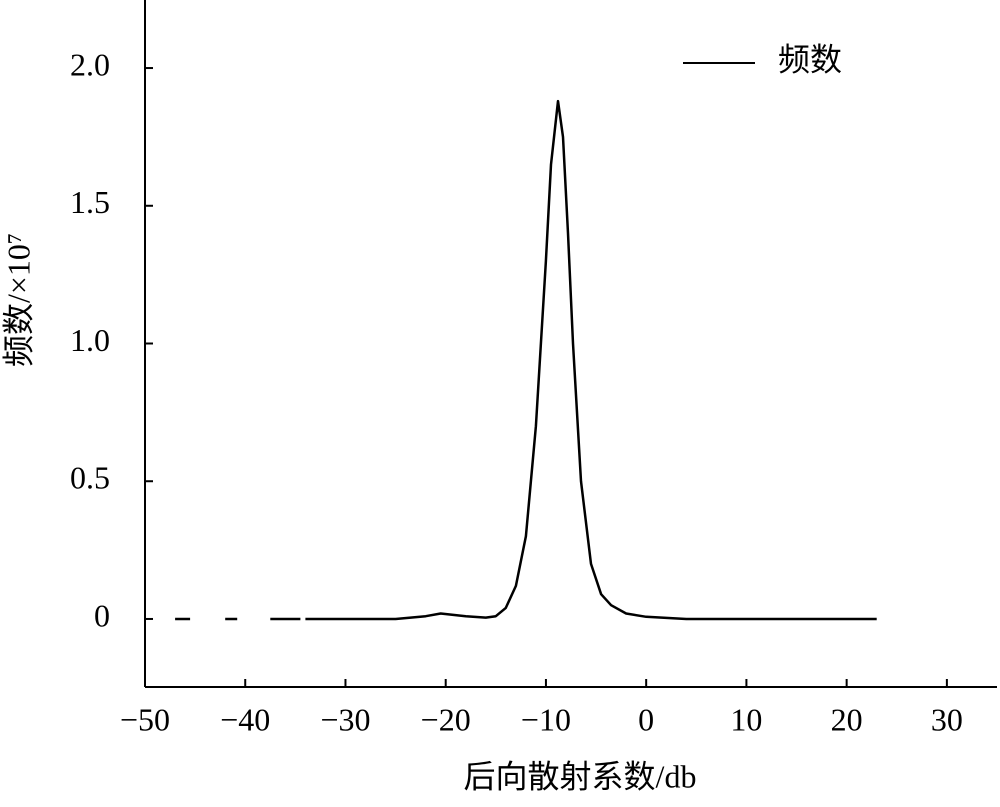 The image size is (1000, 807). Describe the element at coordinates (580, 776) in the screenshot. I see `x-axis-label: 后向散射系数/db` at that location.